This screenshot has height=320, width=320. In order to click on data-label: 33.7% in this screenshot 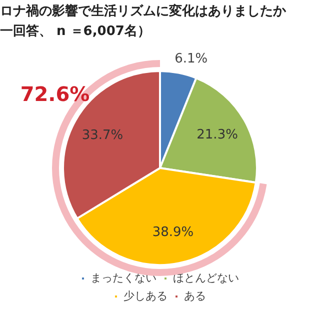, I will do `click(103, 136)`.